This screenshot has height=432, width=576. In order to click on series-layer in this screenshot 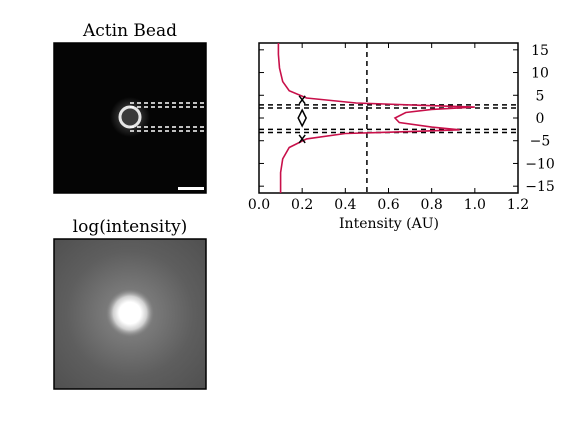, I will do `click(376, 118)`.